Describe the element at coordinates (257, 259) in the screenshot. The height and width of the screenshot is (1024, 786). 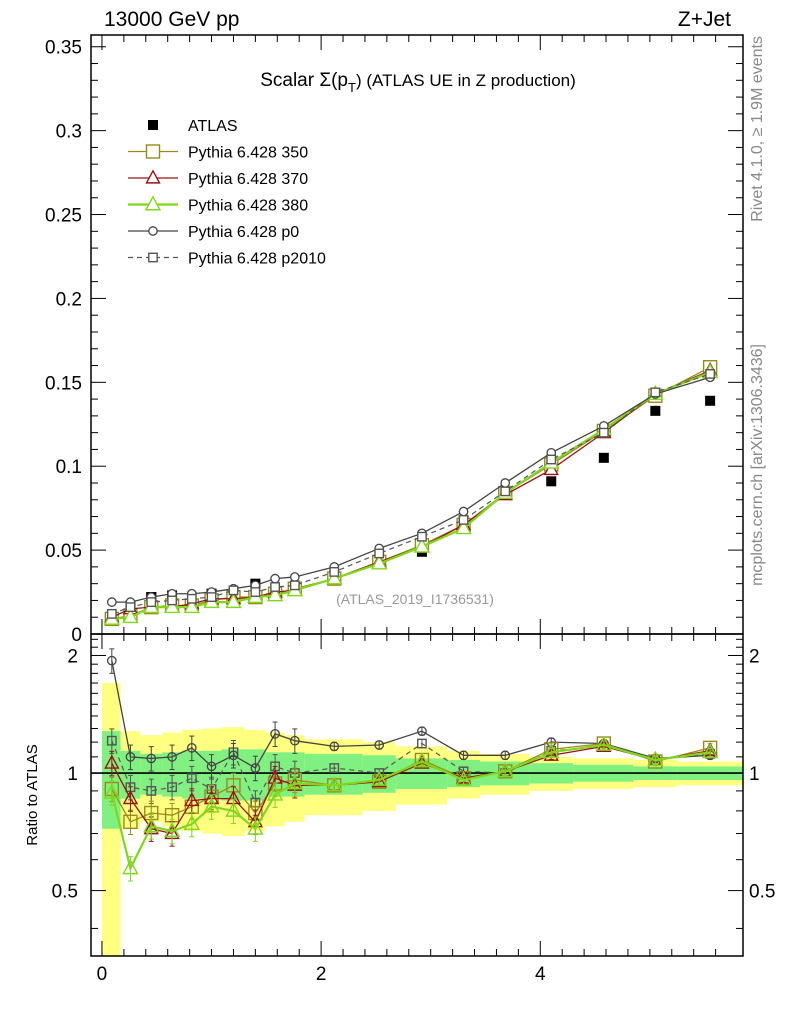
I see `legend-label-p2010: Pythia 6.428 p2010` at that location.